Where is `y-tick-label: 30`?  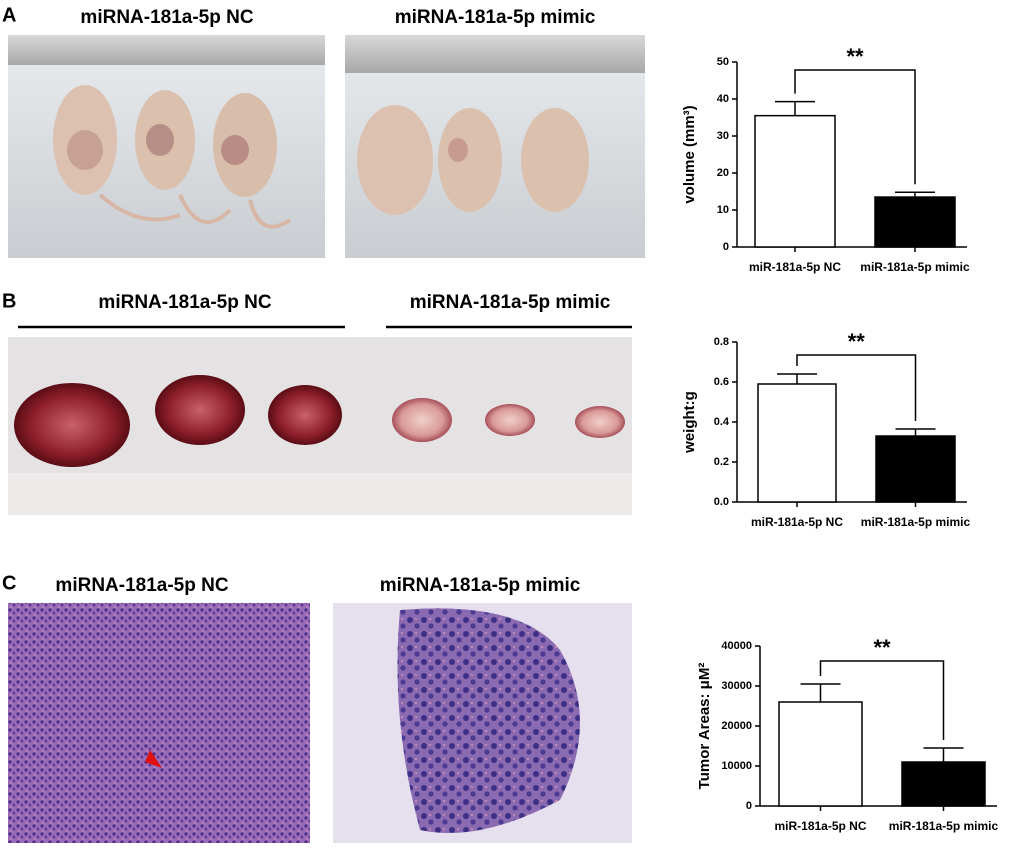
y-tick-label: 30 is located at coordinates (723, 136).